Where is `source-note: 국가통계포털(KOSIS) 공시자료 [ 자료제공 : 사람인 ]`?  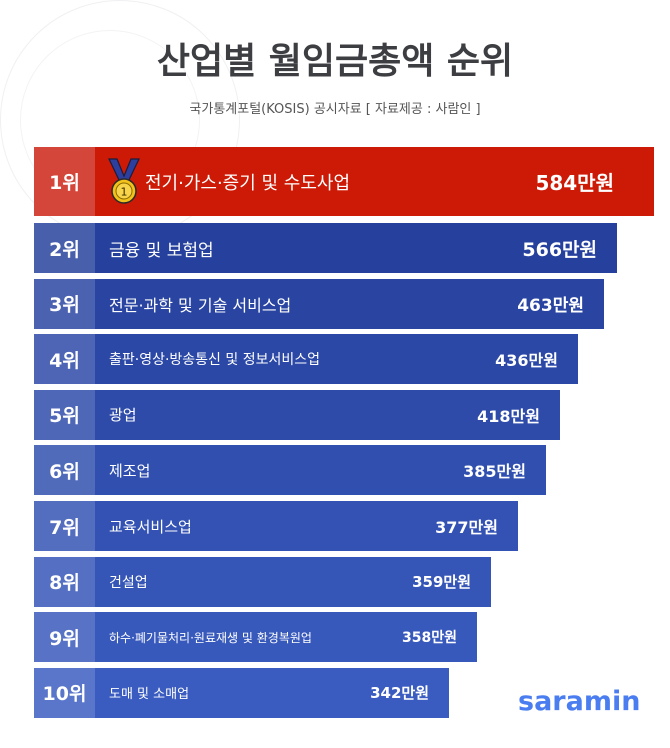
source-note: 국가통계포털(KOSIS) 공시자료 [ 자료제공 : 사람인 ] is located at coordinates (335, 109).